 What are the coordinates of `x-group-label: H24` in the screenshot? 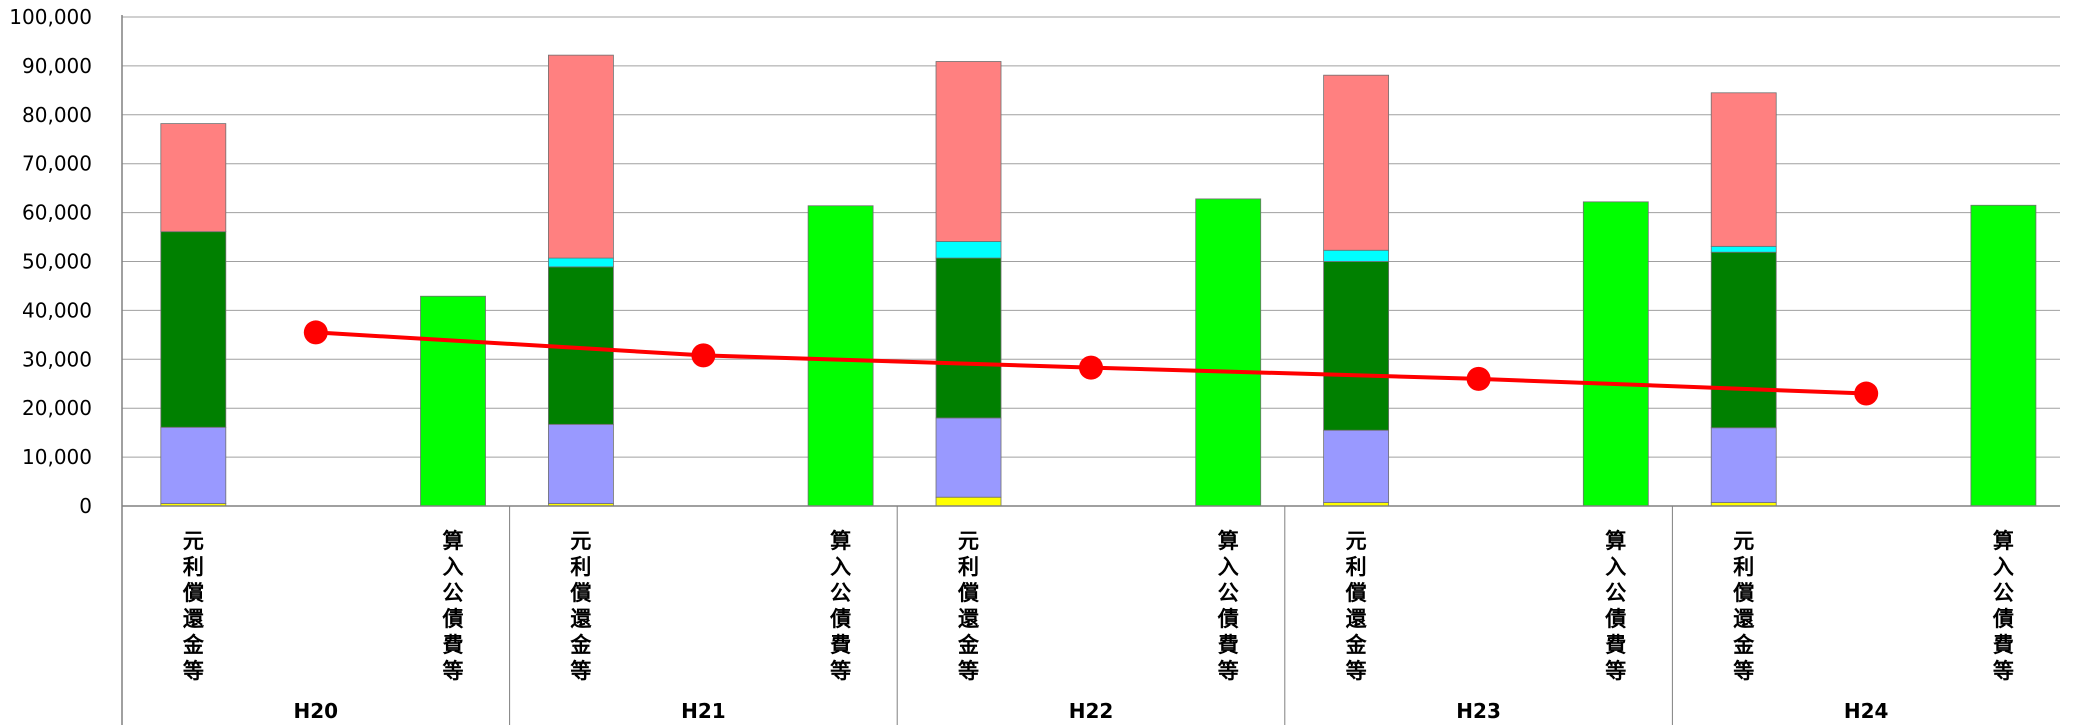 It's located at (1866, 711).